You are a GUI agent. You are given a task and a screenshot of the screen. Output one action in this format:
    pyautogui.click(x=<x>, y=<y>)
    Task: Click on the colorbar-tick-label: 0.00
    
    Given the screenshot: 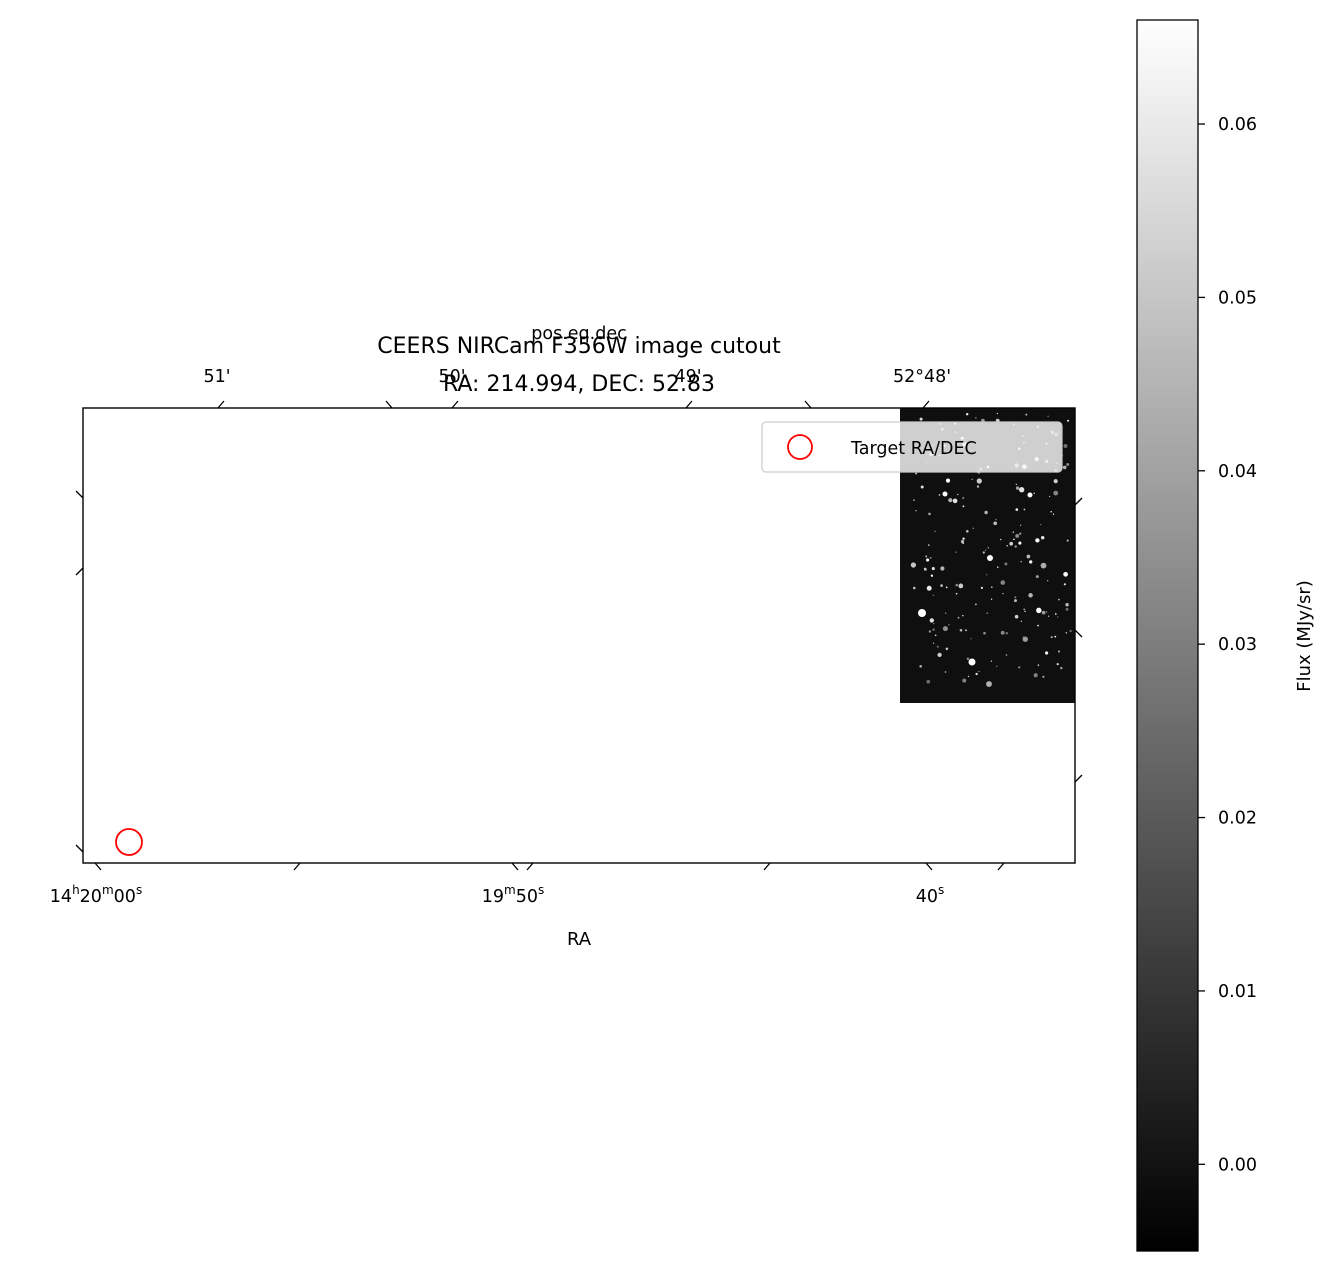 What is the action you would take?
    pyautogui.click(x=1237, y=1165)
    